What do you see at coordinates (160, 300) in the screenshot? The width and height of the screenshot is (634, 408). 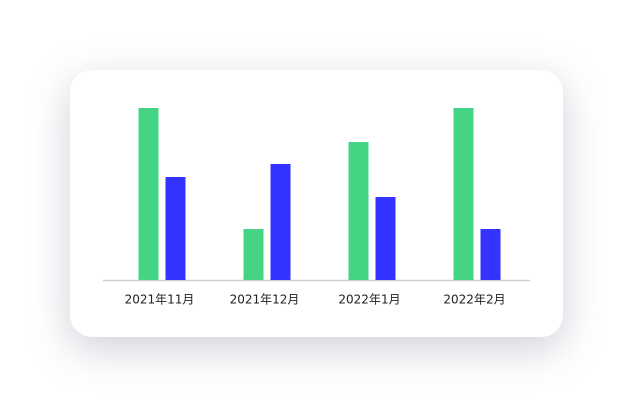 I see `x-tick-label: 2021年11月` at bounding box center [160, 300].